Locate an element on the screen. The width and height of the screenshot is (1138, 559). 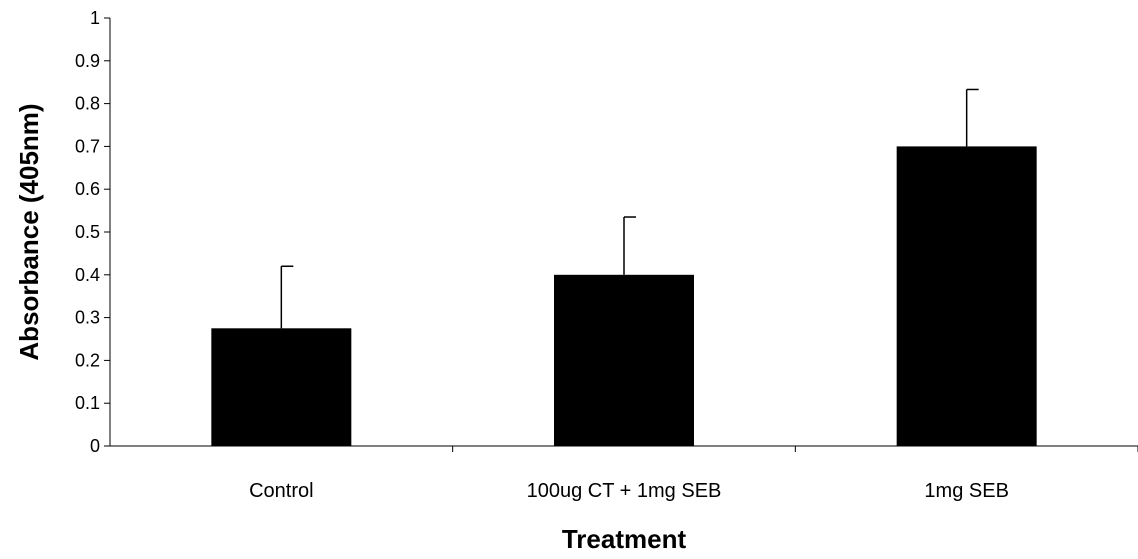
y-tick-label: 0.2 is located at coordinates (87, 360).